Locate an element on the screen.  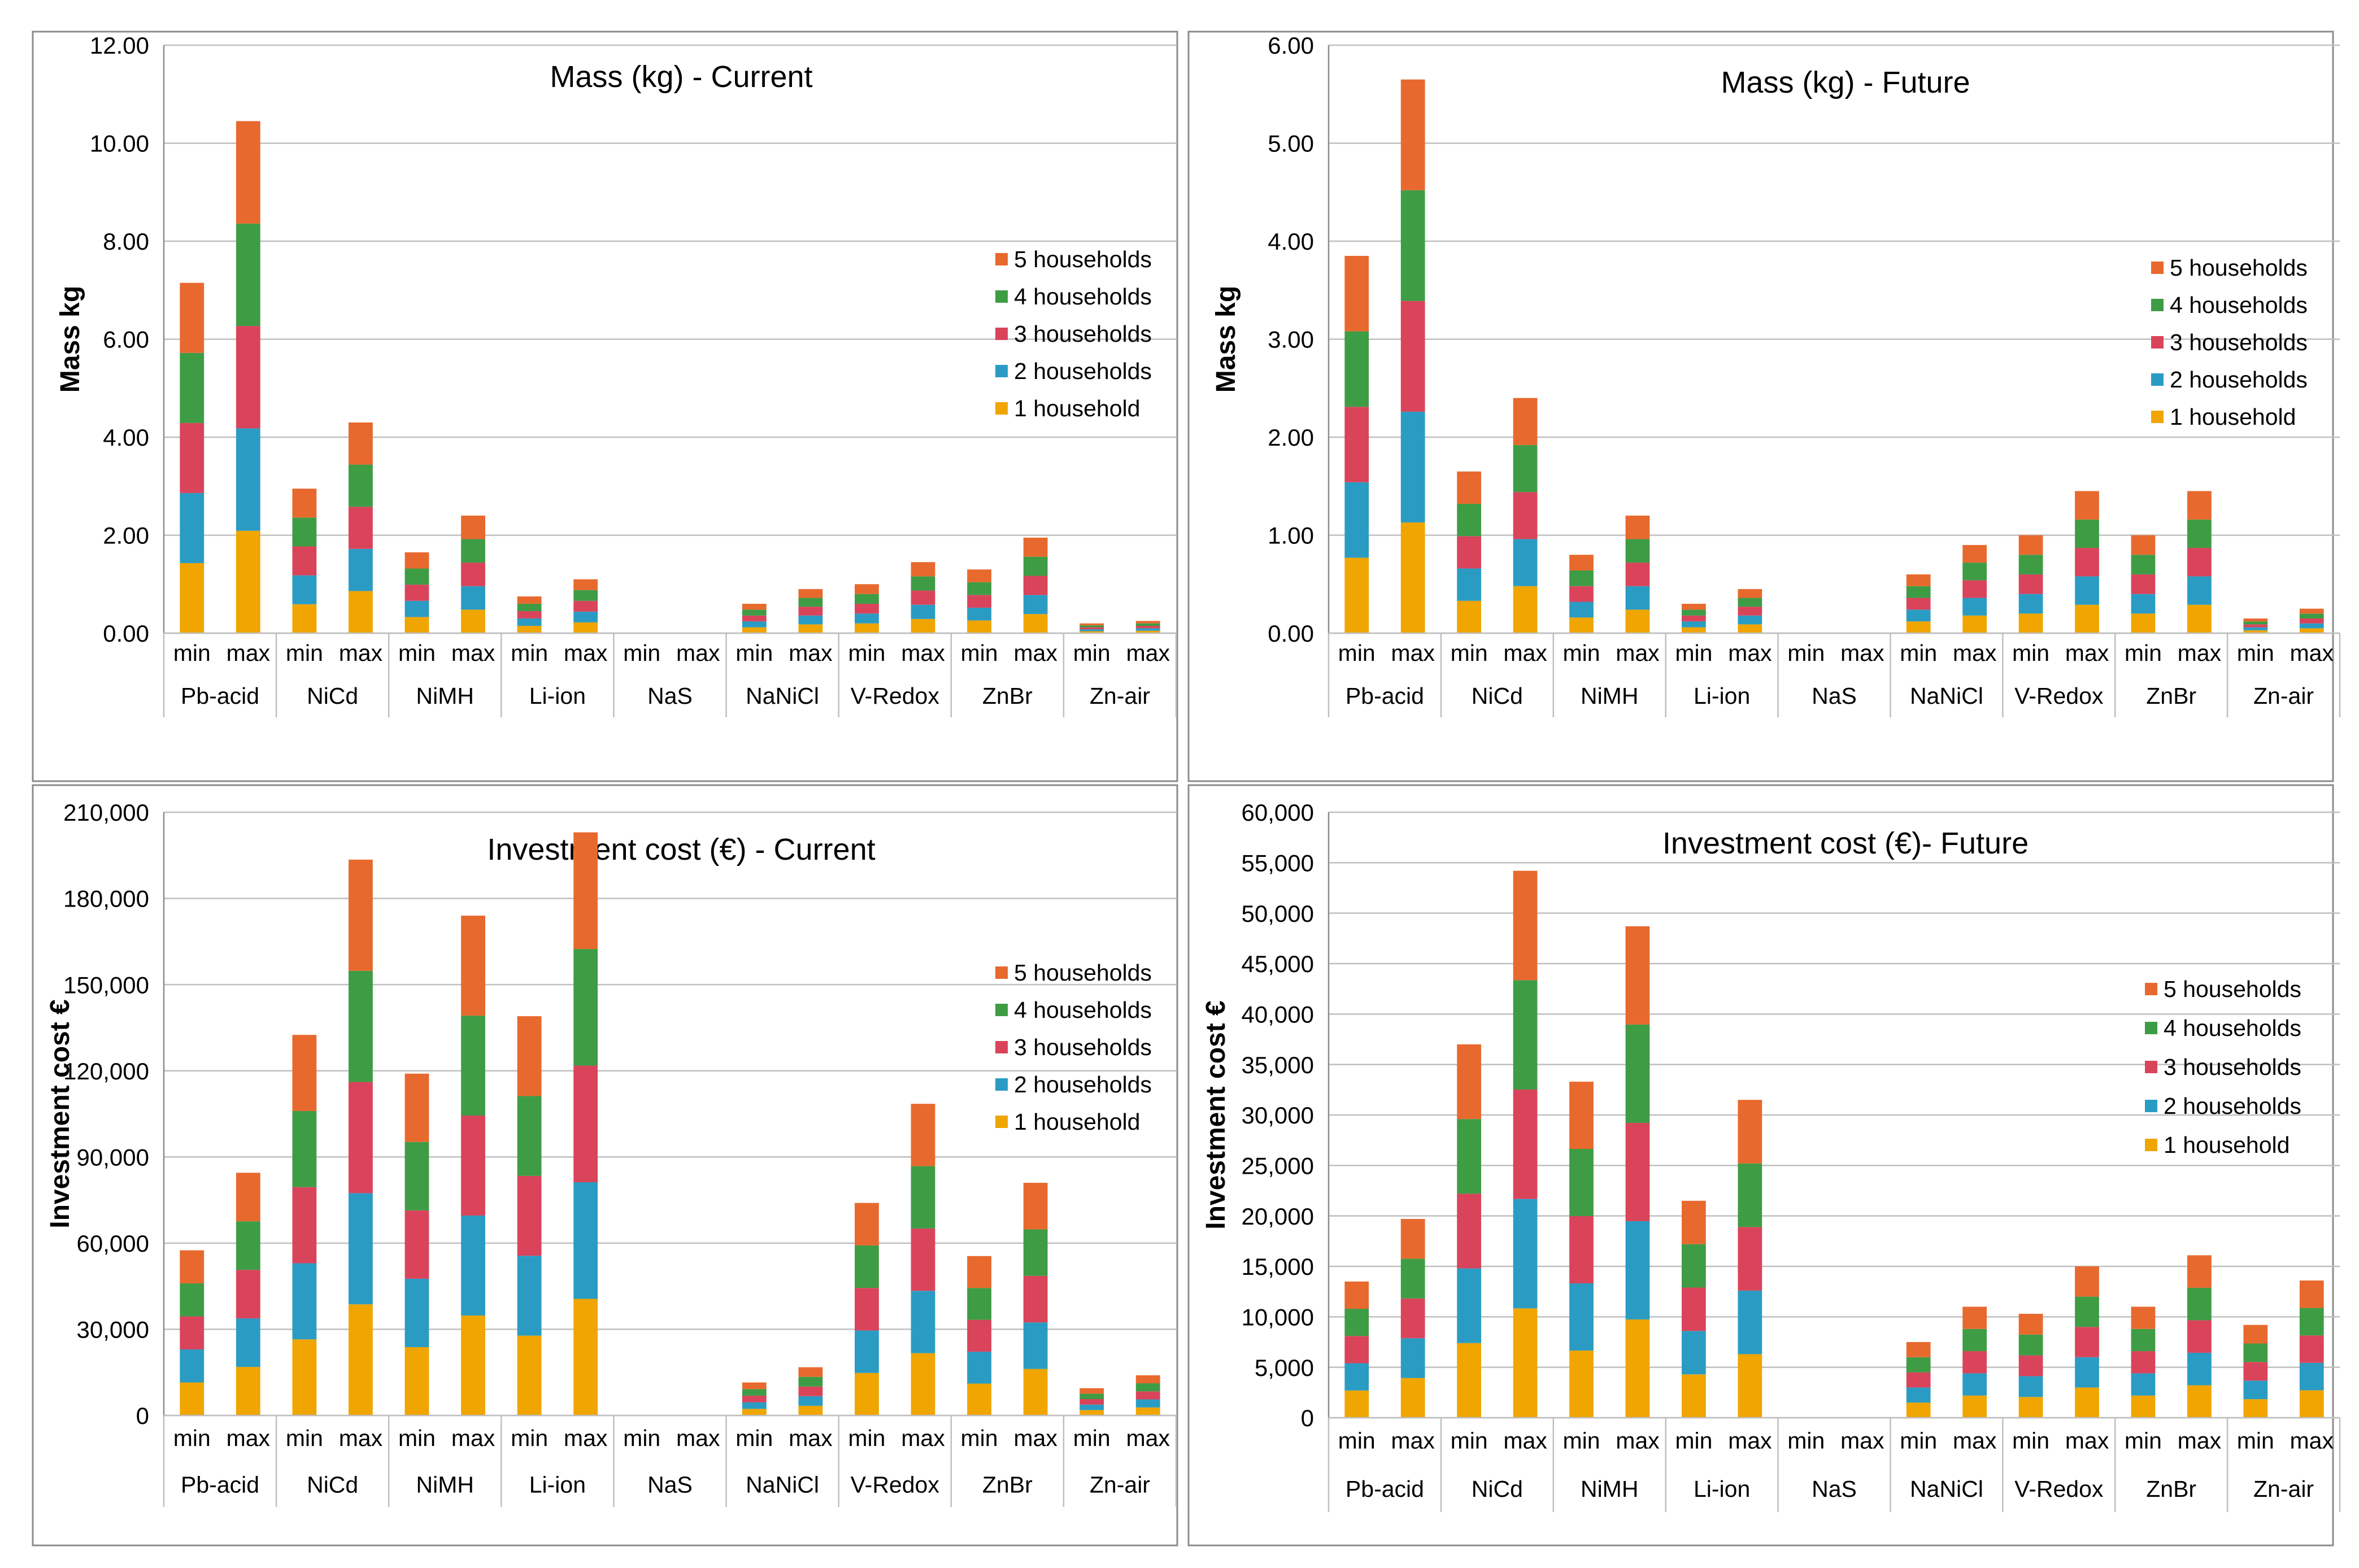
legend-label: 3 households is located at coordinates (1083, 334).